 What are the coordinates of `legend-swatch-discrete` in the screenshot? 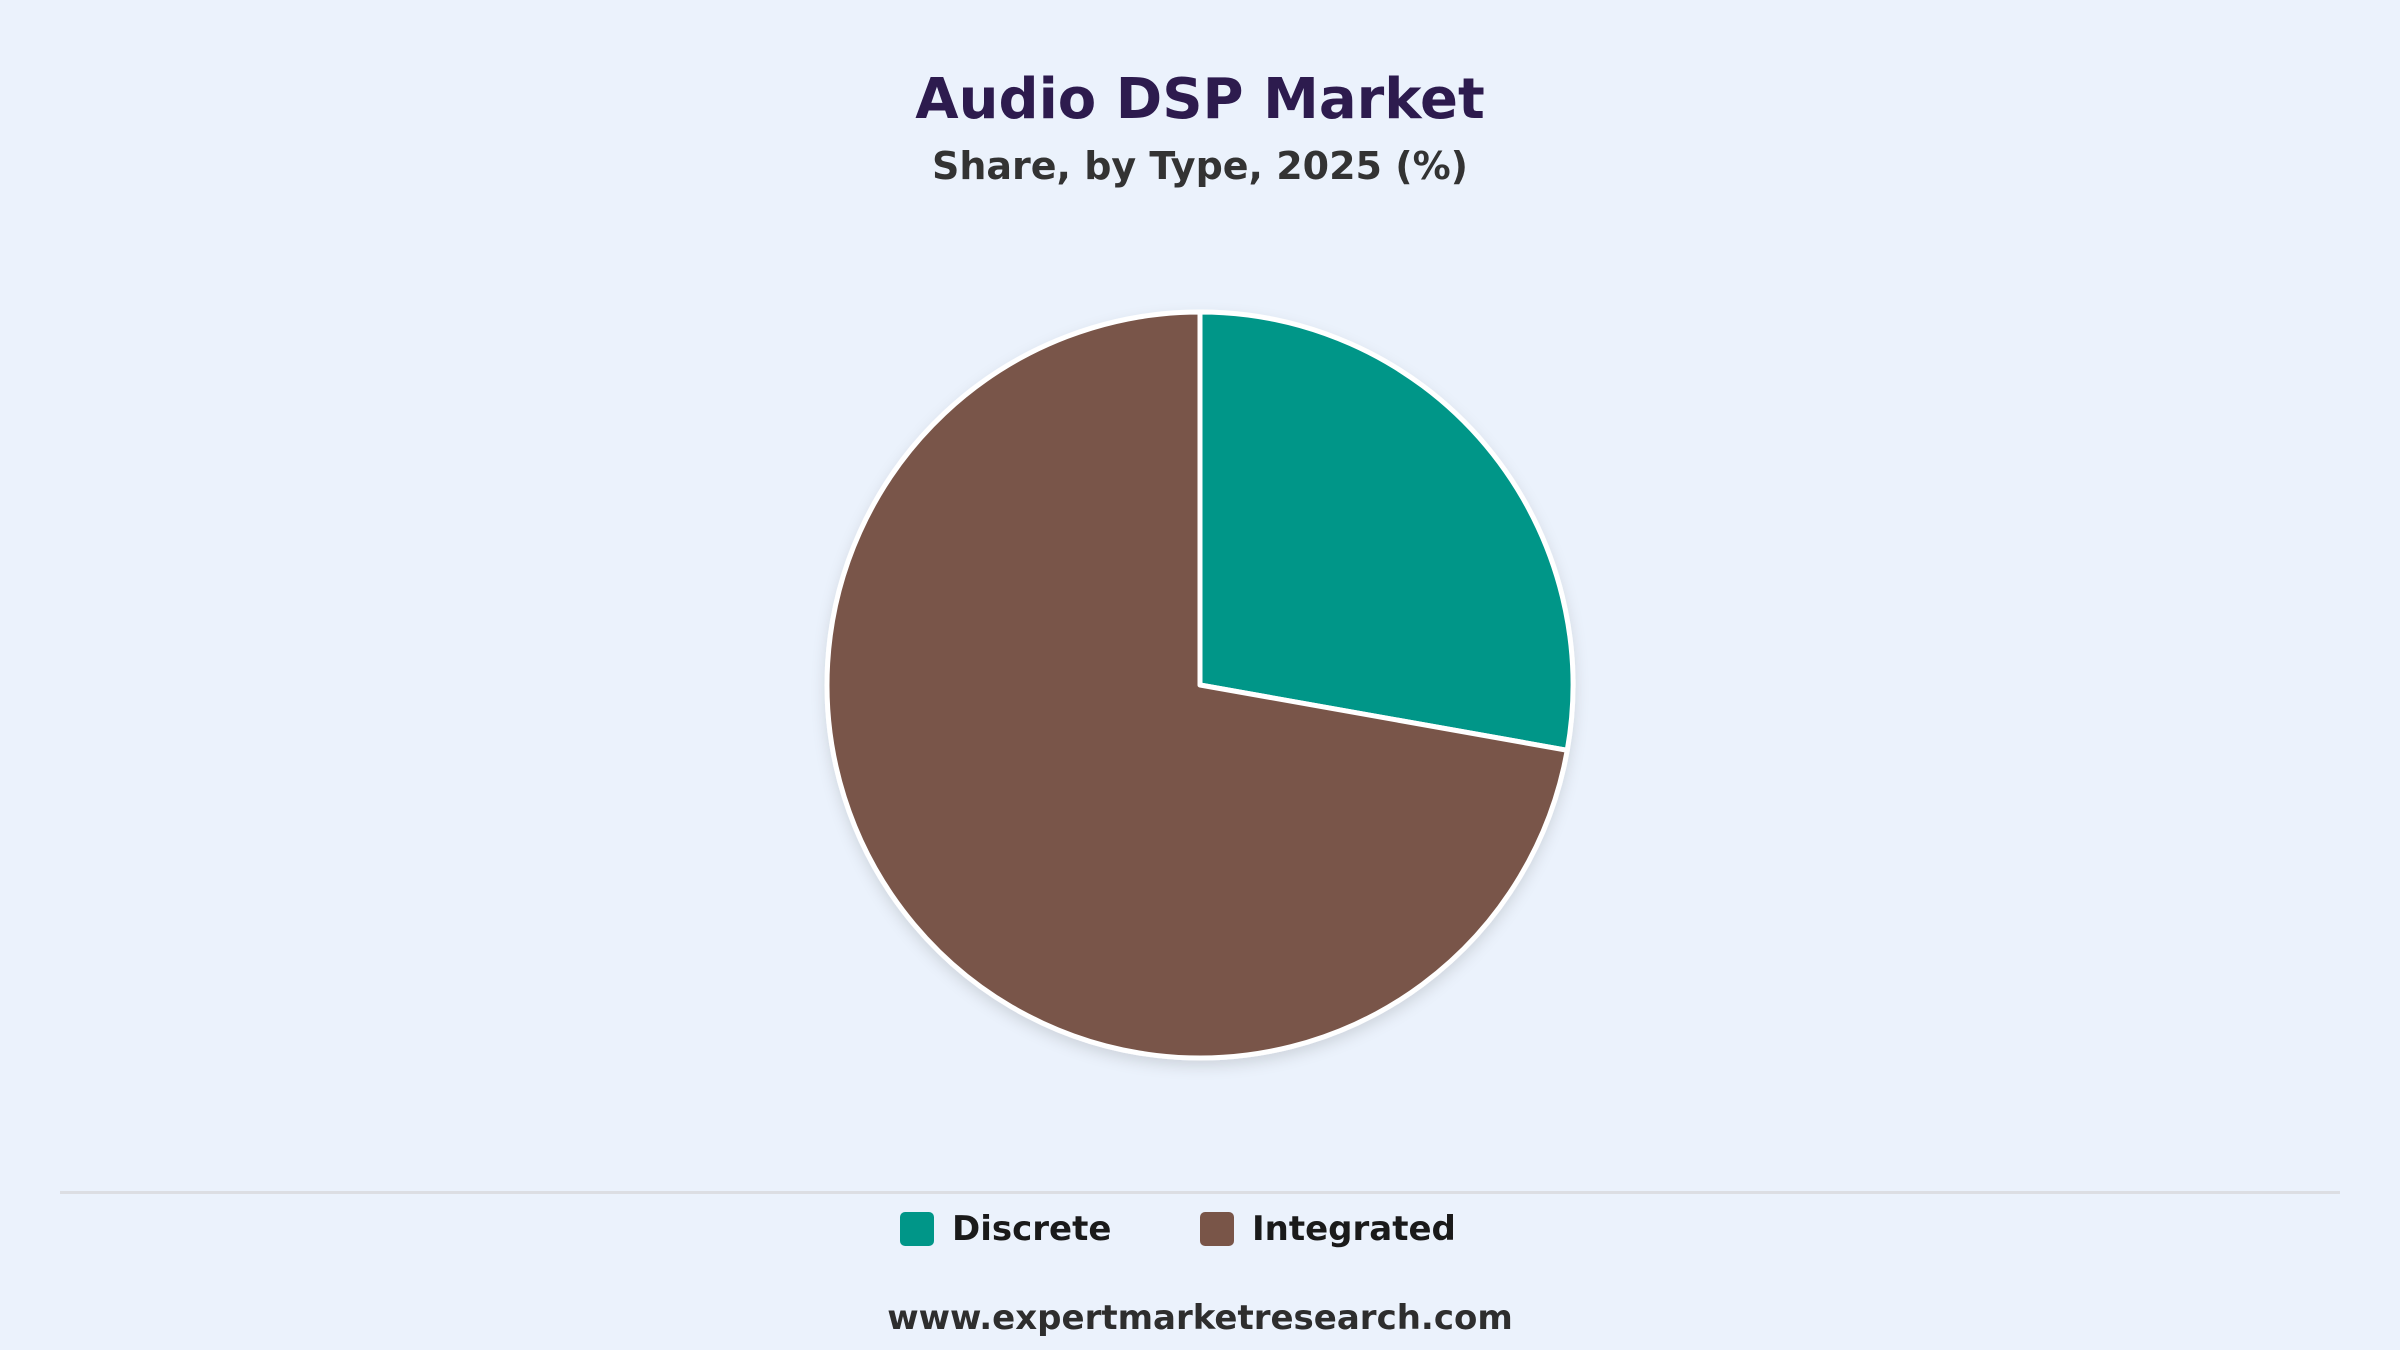 It's located at (917, 1229).